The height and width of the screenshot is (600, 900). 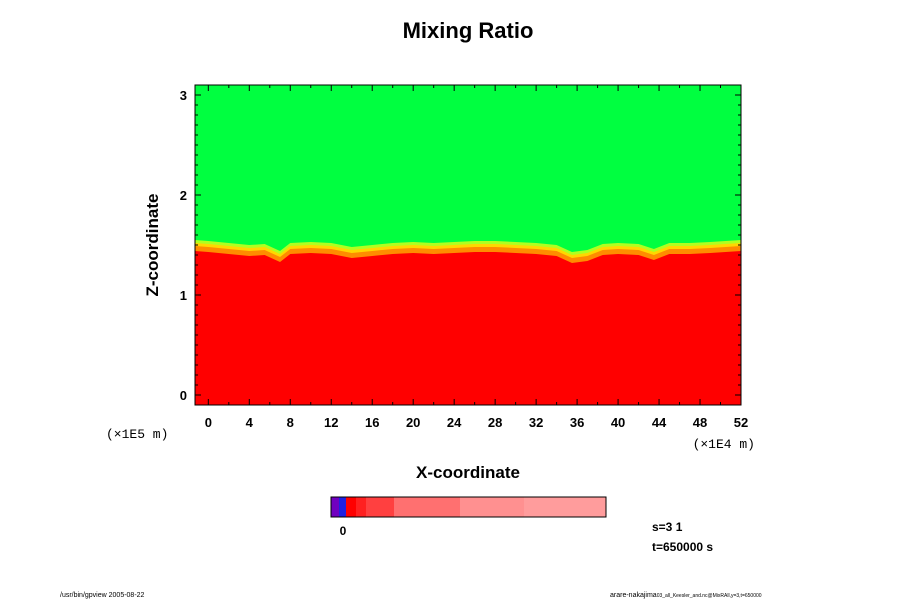 I want to click on x-scale-label: (×1E4 m), so click(x=724, y=444).